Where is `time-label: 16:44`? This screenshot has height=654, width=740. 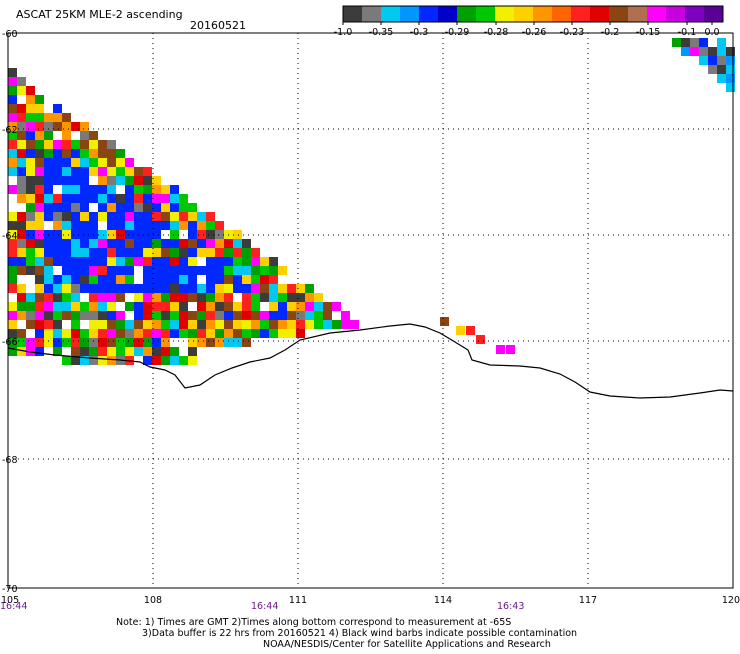 time-label: 16:44 is located at coordinates (13, 606).